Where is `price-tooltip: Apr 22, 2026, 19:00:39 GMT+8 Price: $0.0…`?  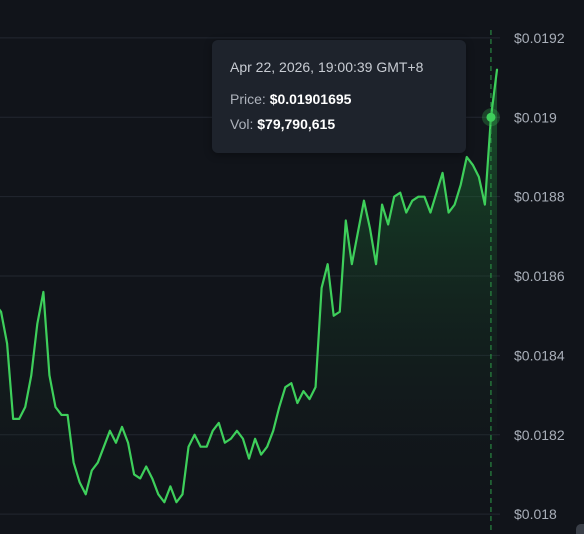
price-tooltip: Apr 22, 2026, 19:00:39 GMT+8 Price: $0.0… is located at coordinates (339, 96).